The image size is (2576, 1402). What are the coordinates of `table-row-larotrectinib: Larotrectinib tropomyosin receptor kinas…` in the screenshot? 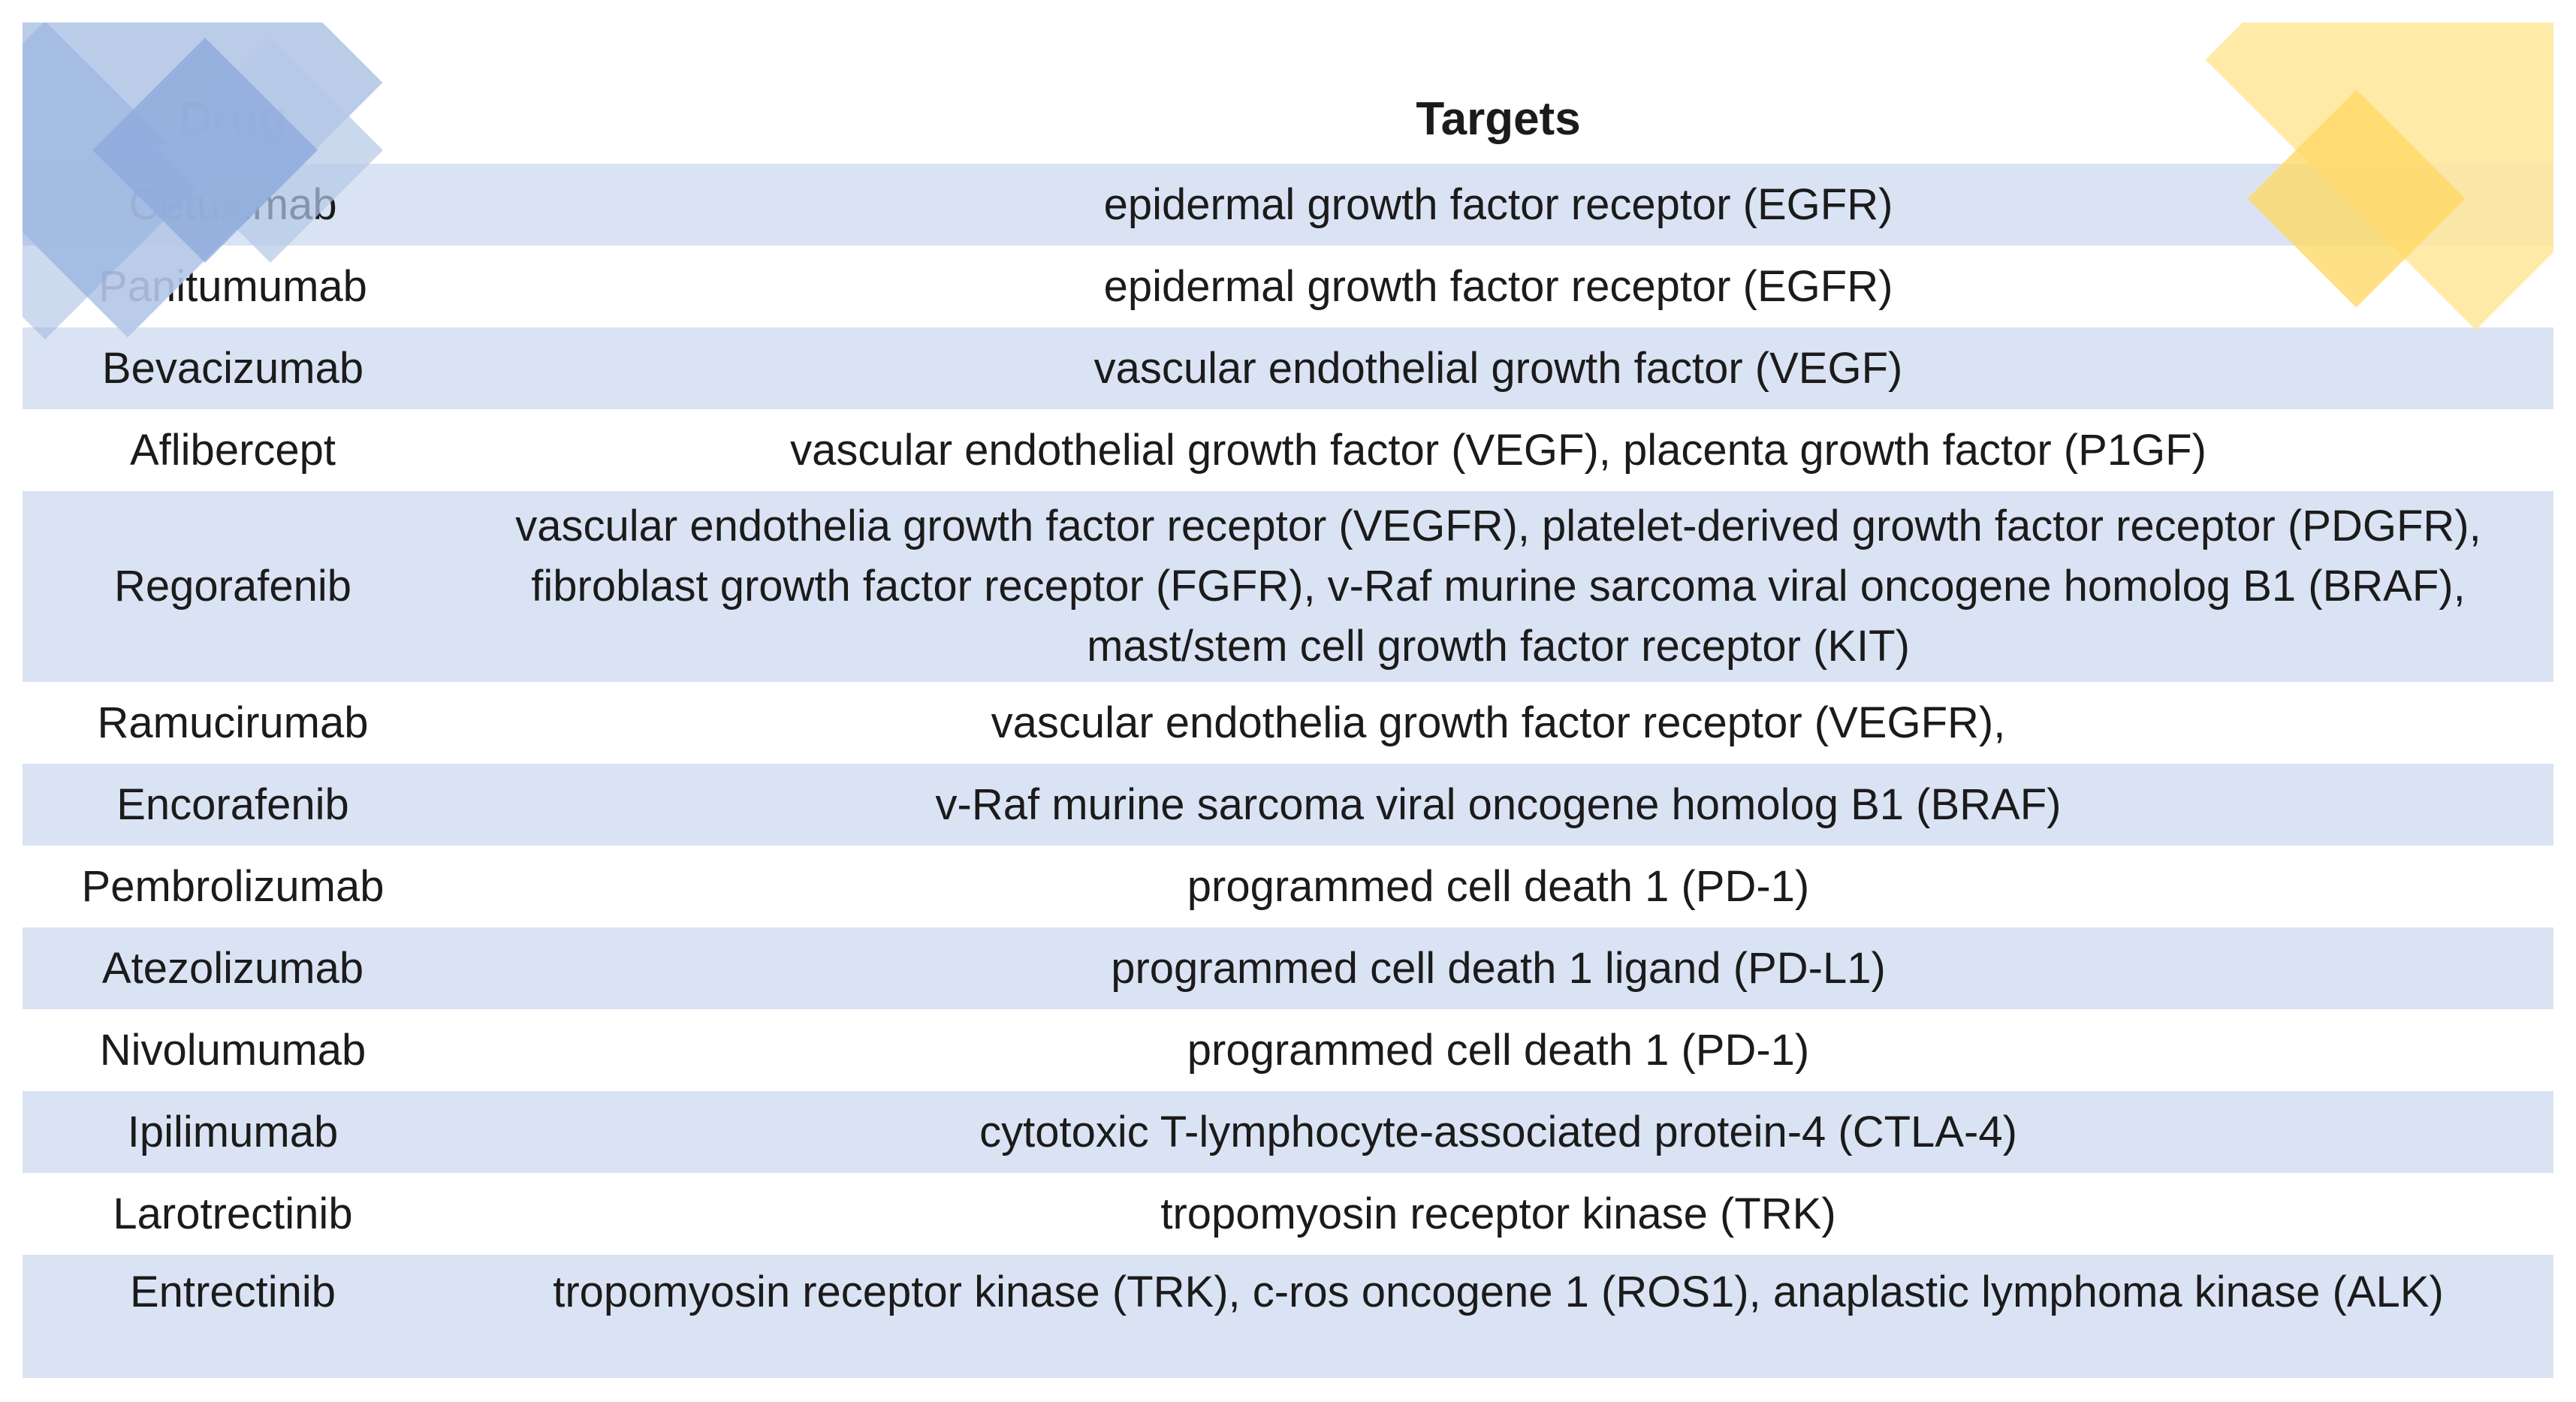 It's located at (1288, 1214).